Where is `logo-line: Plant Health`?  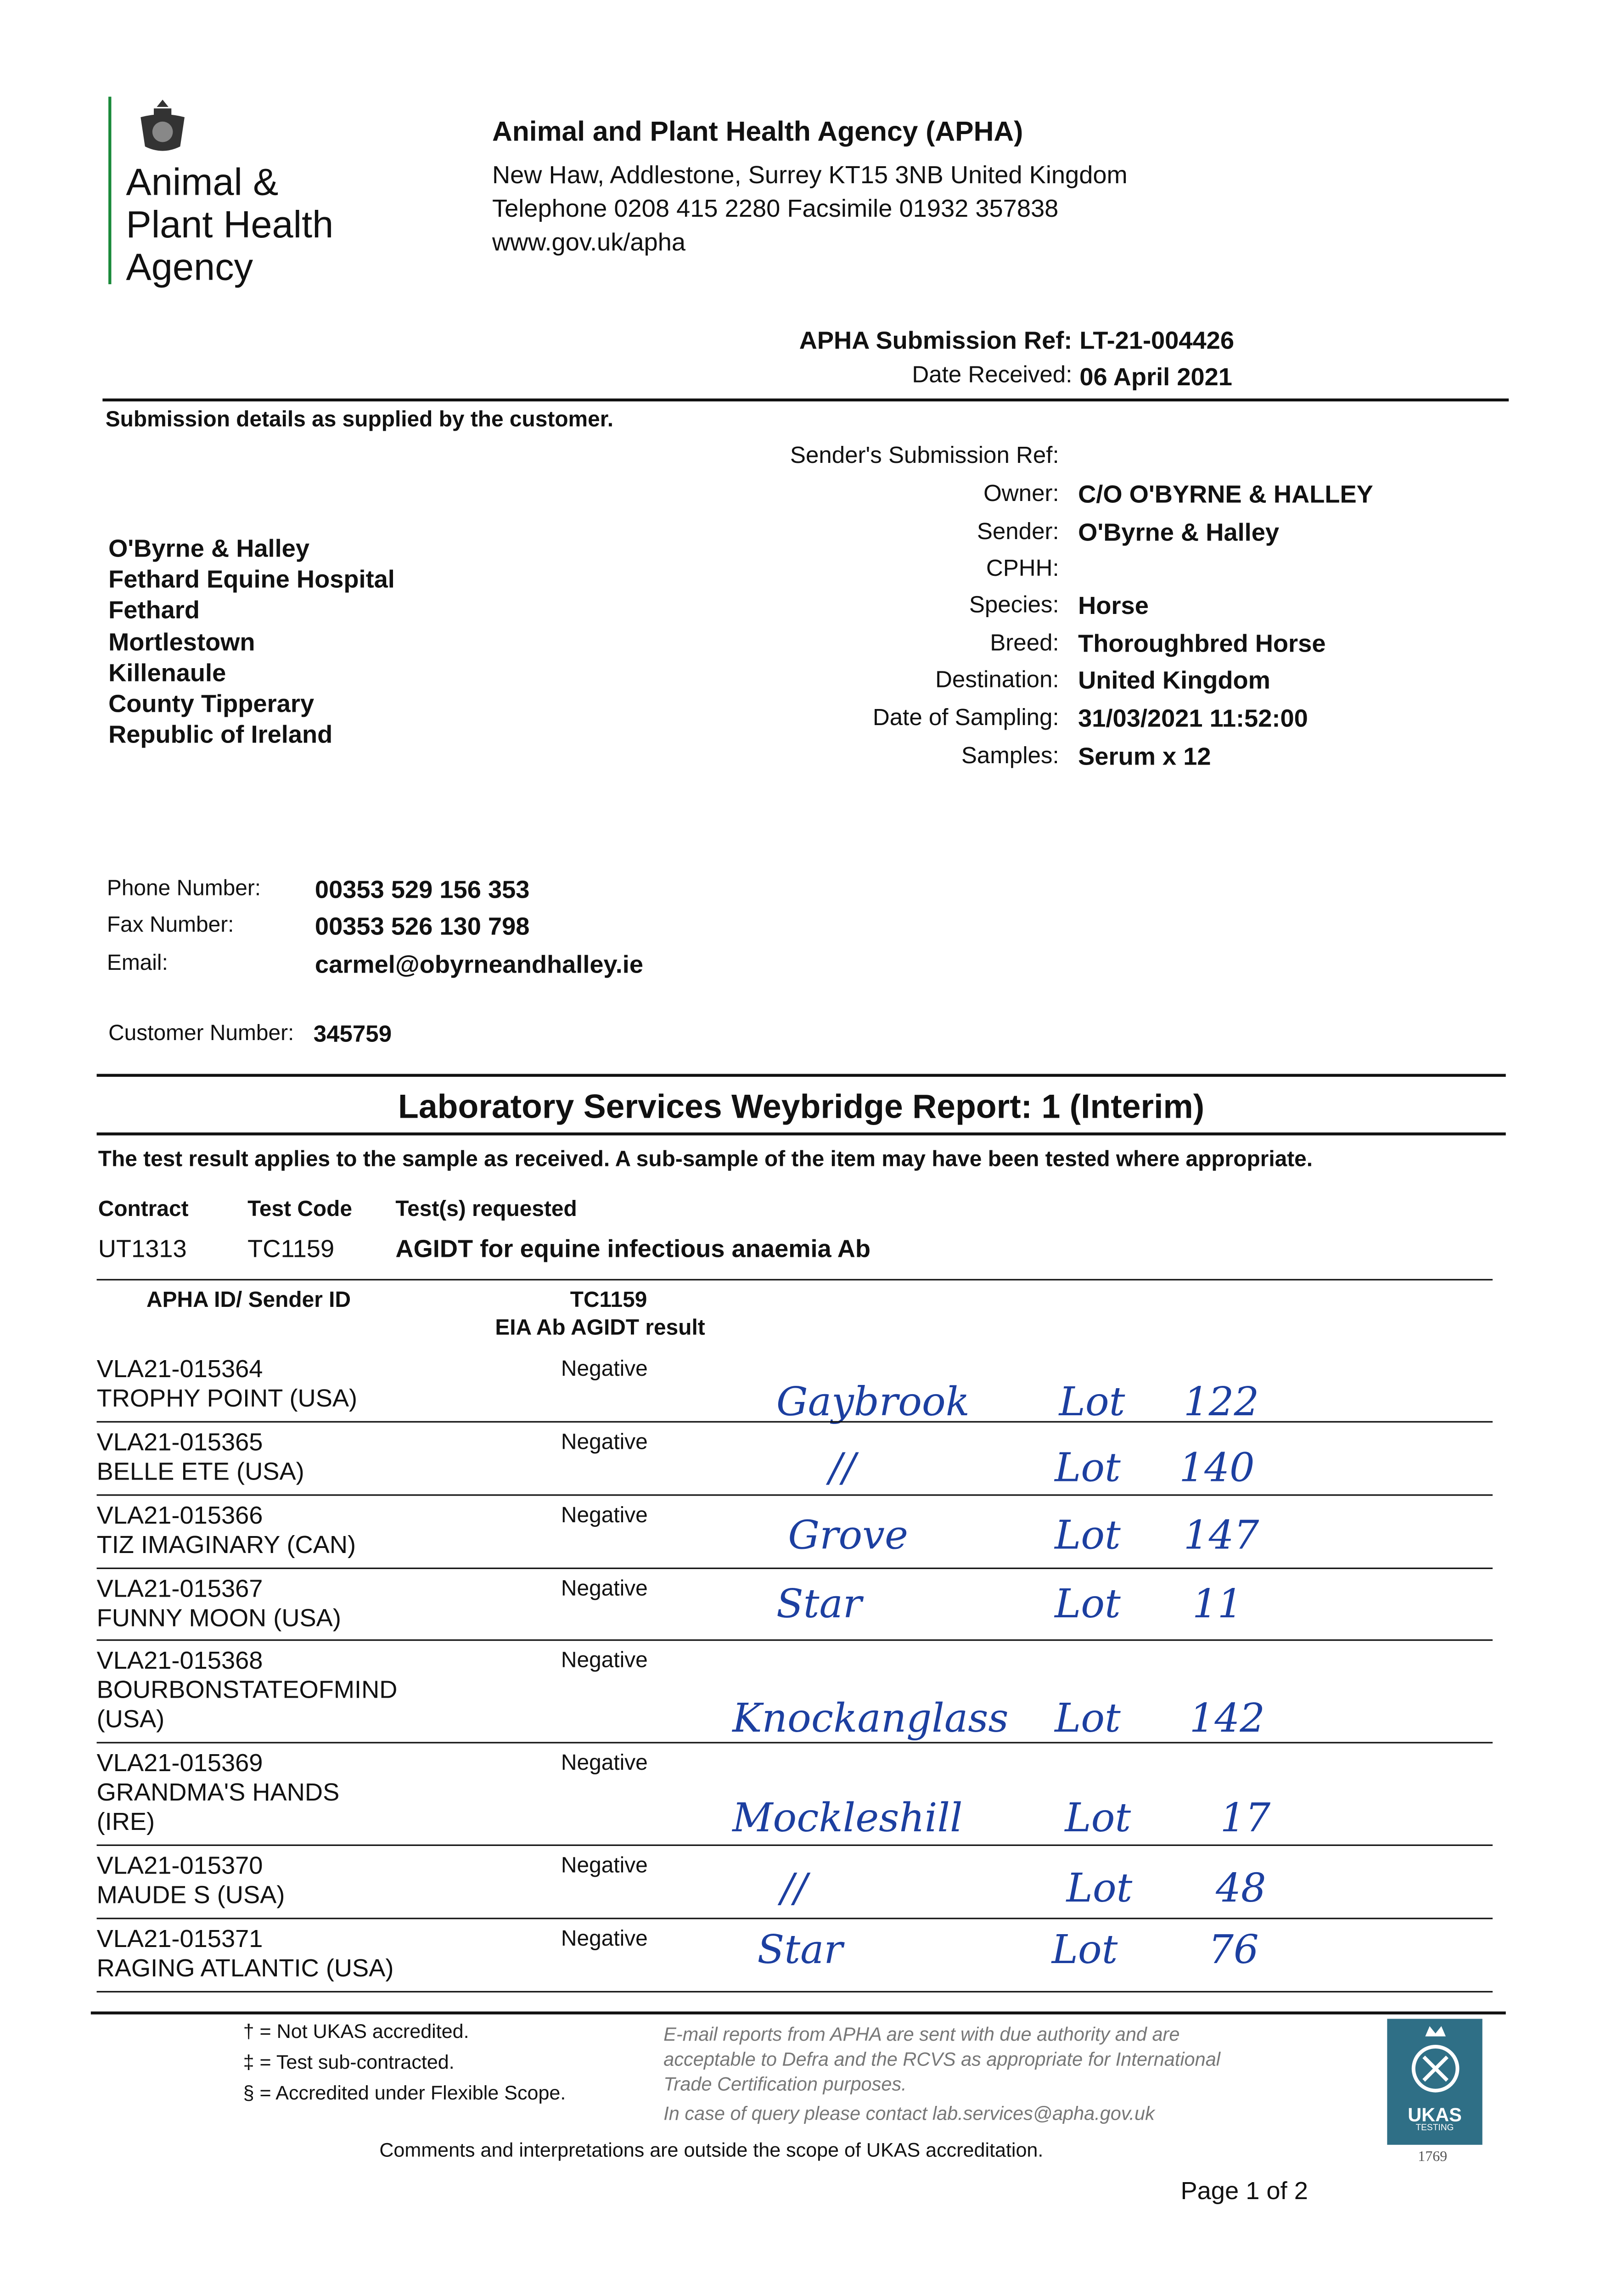
logo-line: Plant Health is located at coordinates (230, 224).